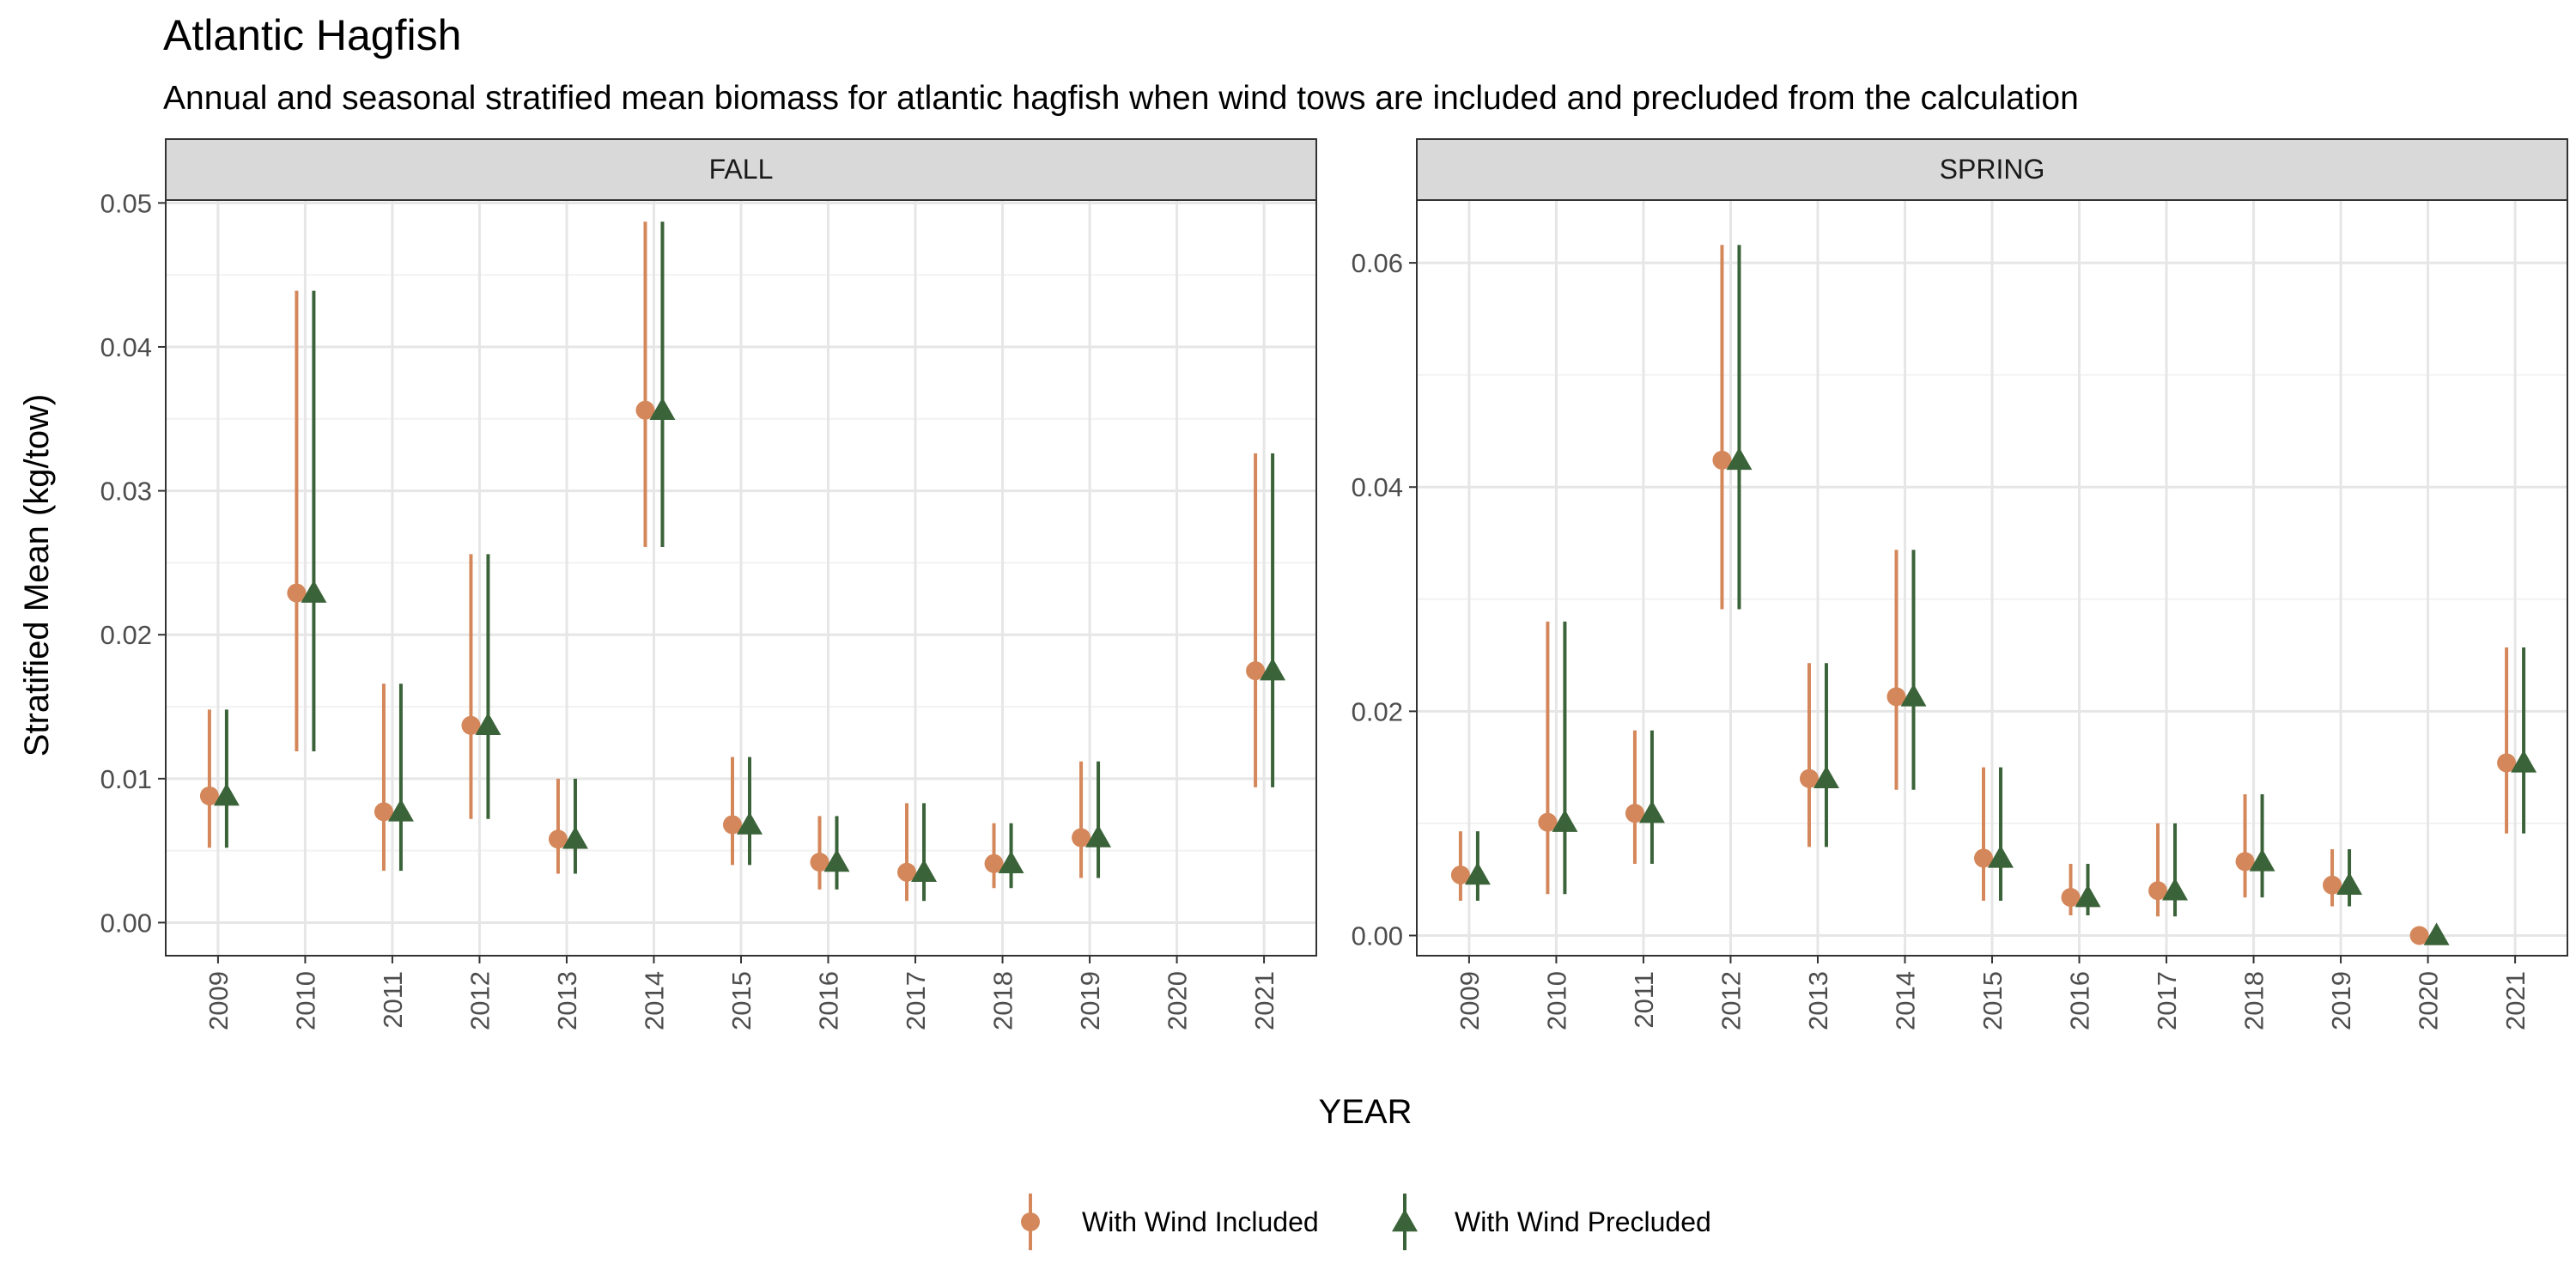 This screenshot has height=1288, width=2576. What do you see at coordinates (312, 35) in the screenshot?
I see `chart-title: Atlantic Hagfish` at bounding box center [312, 35].